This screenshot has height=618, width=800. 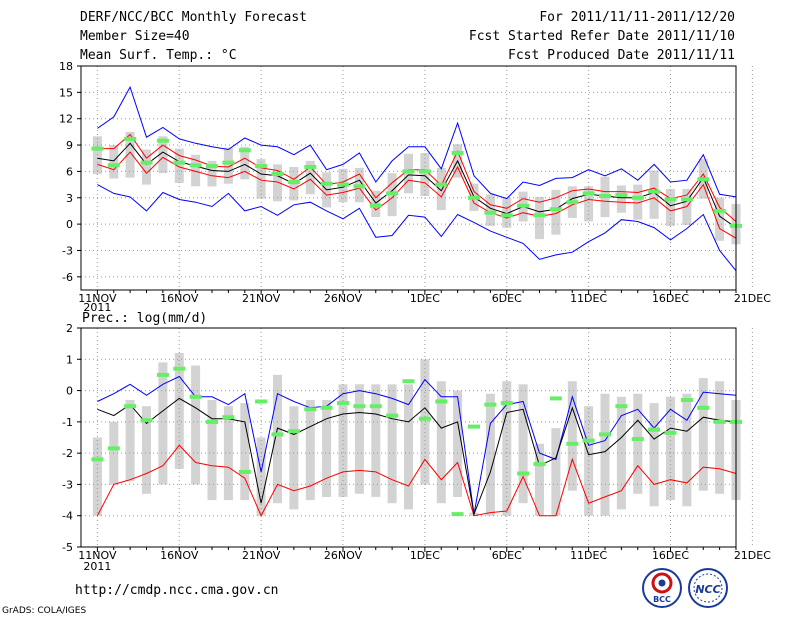 What do you see at coordinates (621, 55) in the screenshot?
I see `forecast-produced-date: Fcst Produced Date 2011/11/11` at bounding box center [621, 55].